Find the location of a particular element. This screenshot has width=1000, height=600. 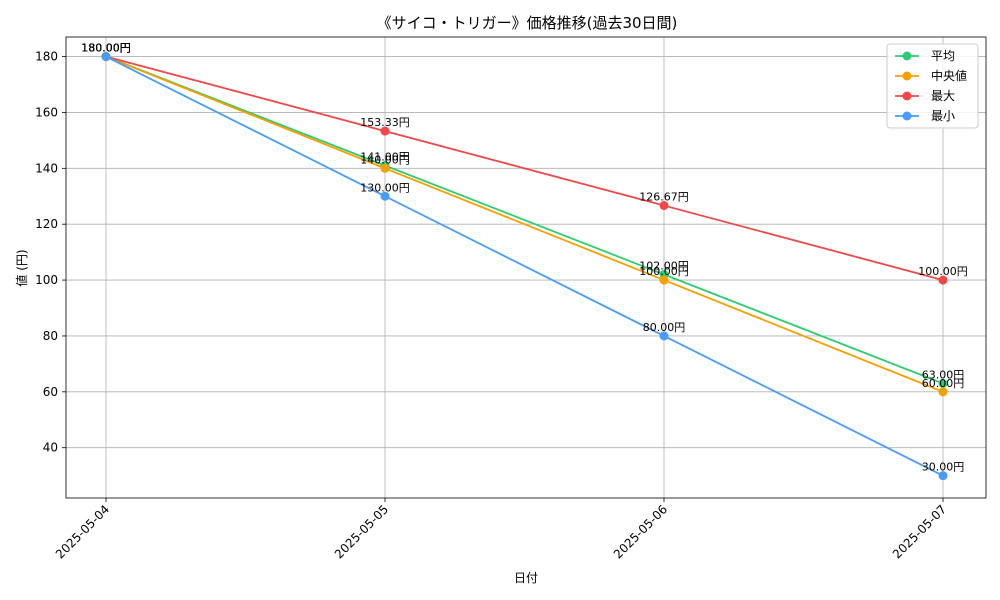

data-label: 63.00円 is located at coordinates (943, 374).